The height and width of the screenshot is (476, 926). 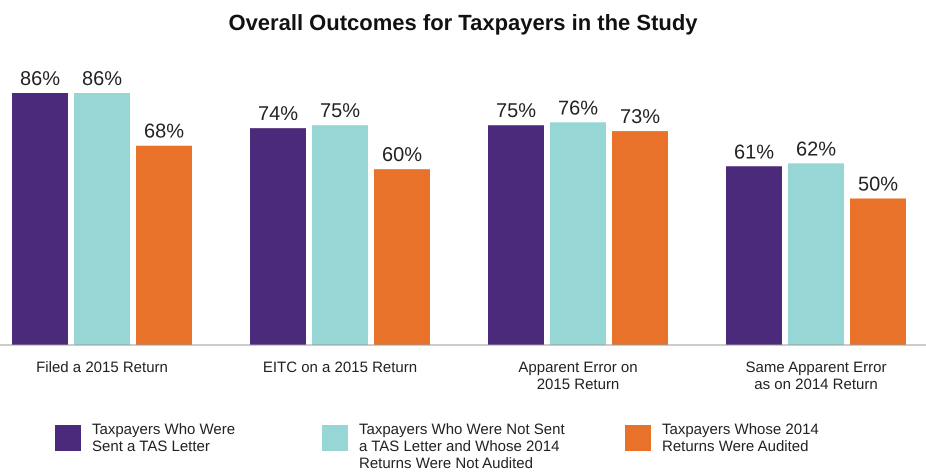 I want to click on data-label: 68%, so click(x=164, y=131).